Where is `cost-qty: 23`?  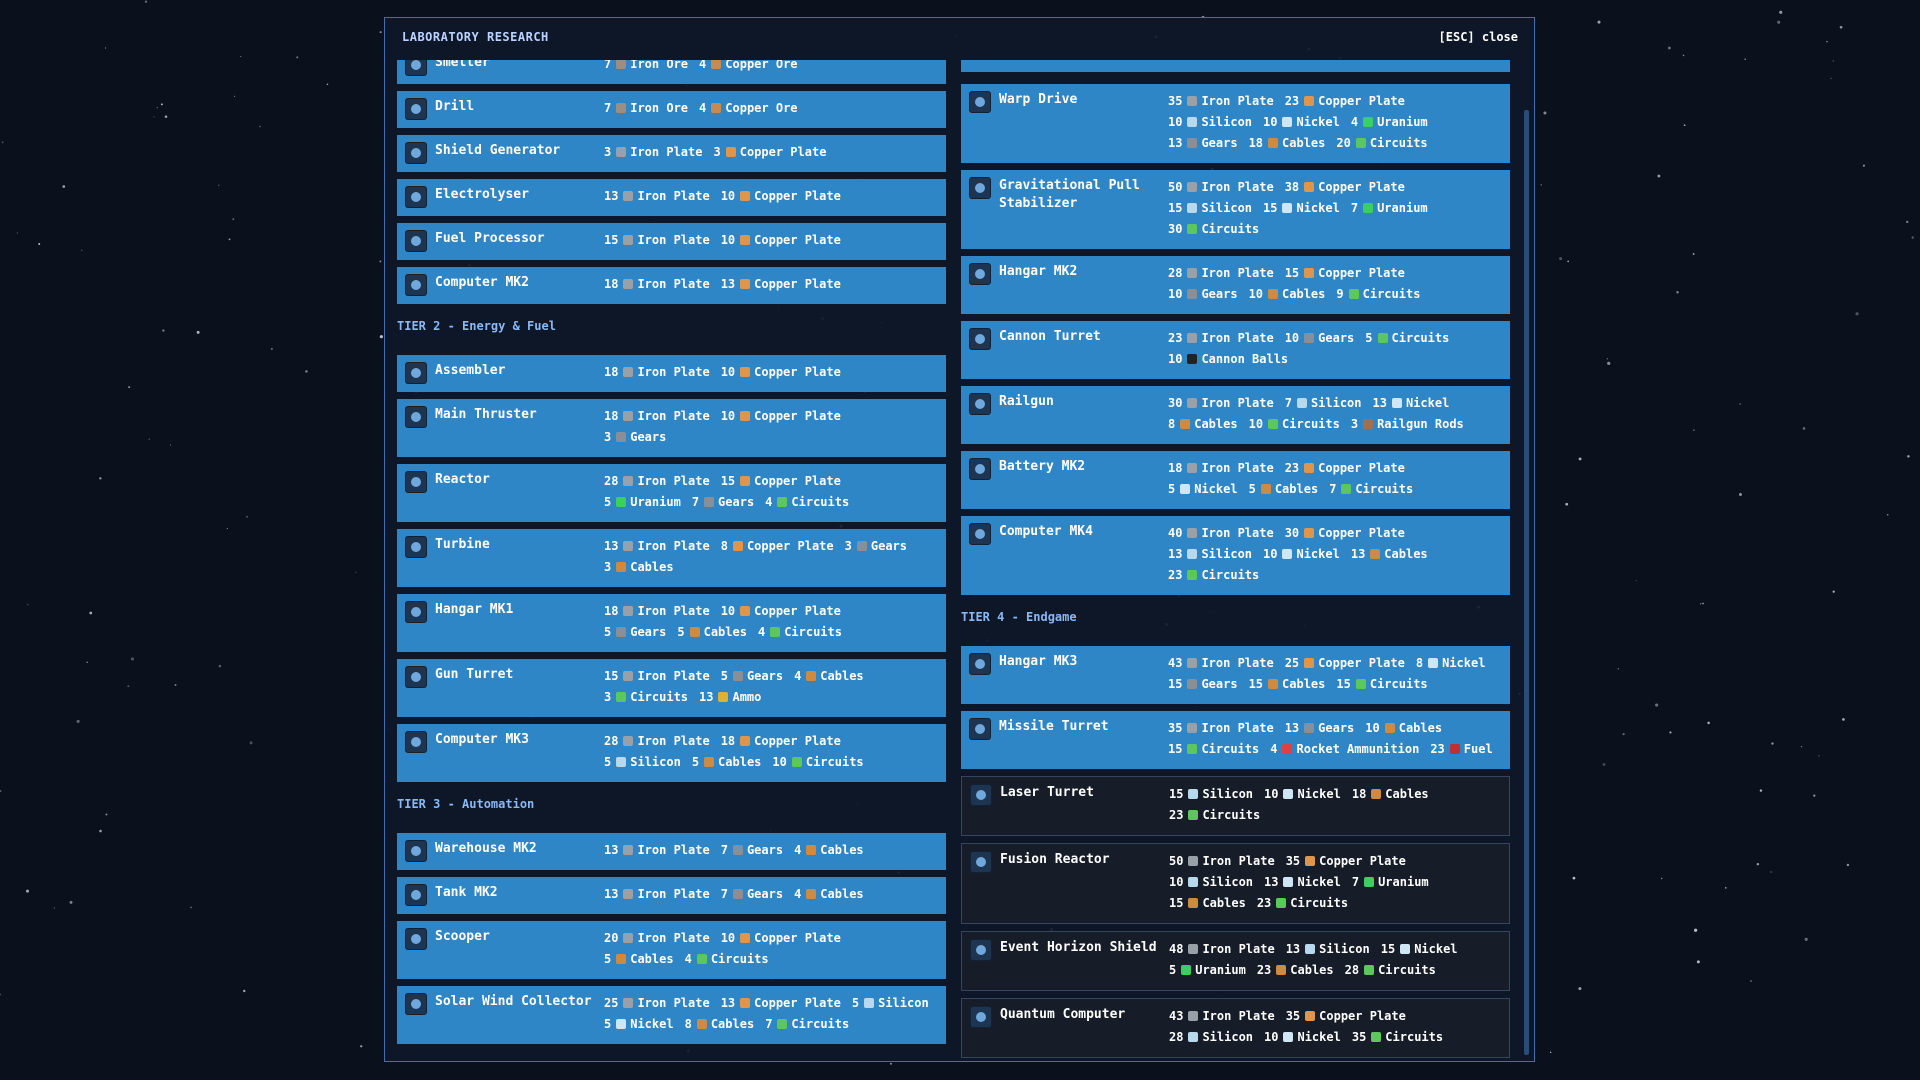 cost-qty: 23 is located at coordinates (1176, 815).